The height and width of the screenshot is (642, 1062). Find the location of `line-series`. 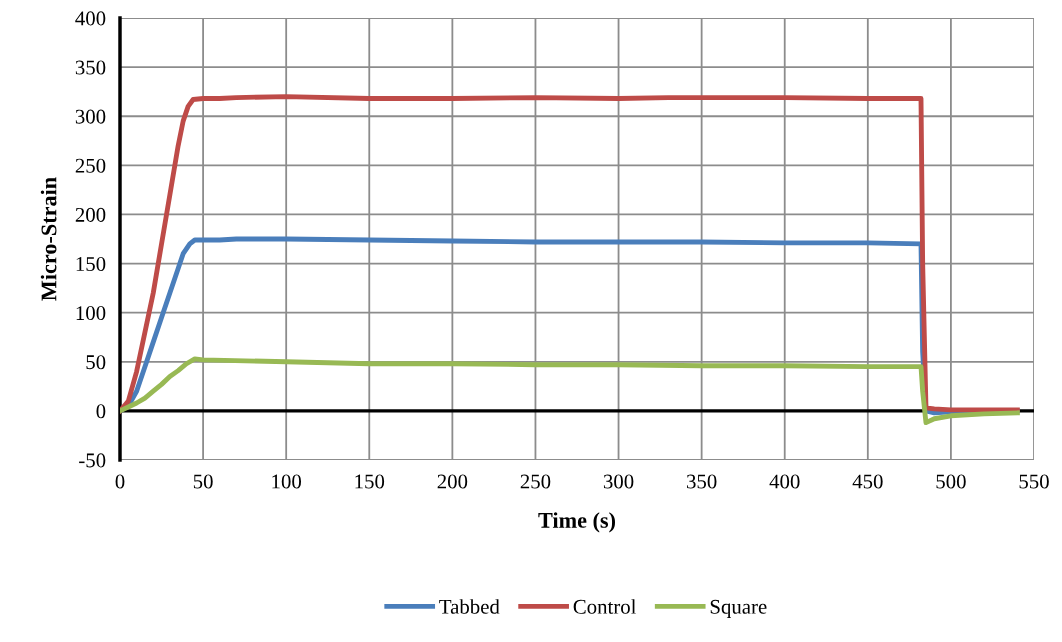

line-series is located at coordinates (570, 391).